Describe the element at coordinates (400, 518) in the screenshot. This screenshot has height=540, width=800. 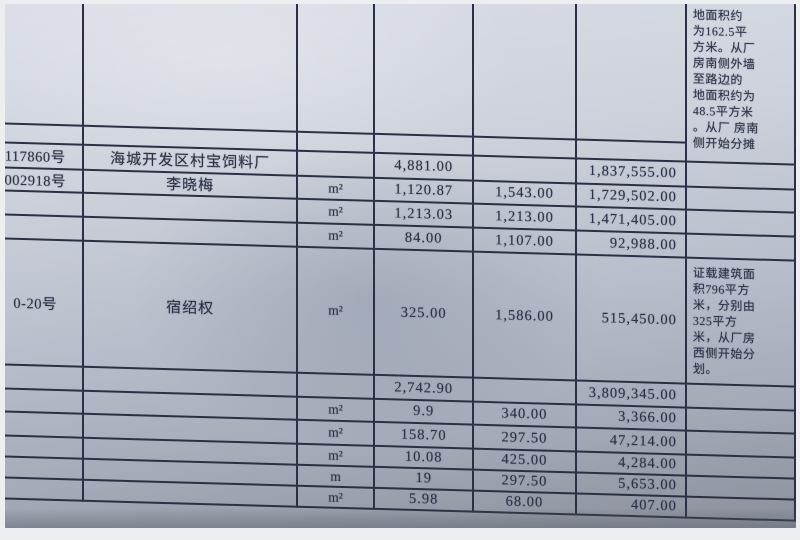
I see `paper-bottom-shadow` at that location.